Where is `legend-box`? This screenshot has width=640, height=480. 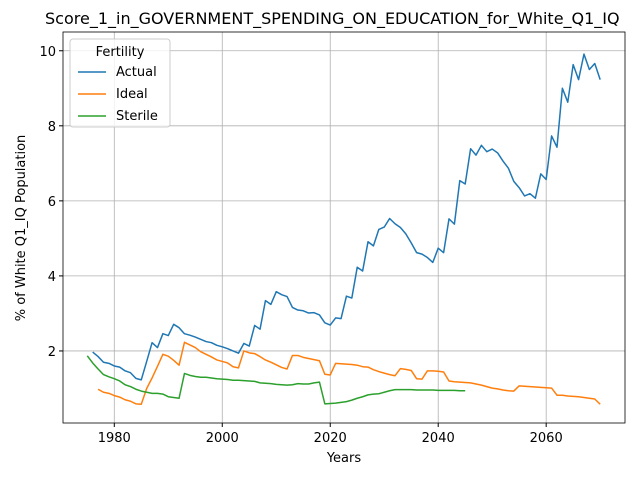
legend-box is located at coordinates (120, 83).